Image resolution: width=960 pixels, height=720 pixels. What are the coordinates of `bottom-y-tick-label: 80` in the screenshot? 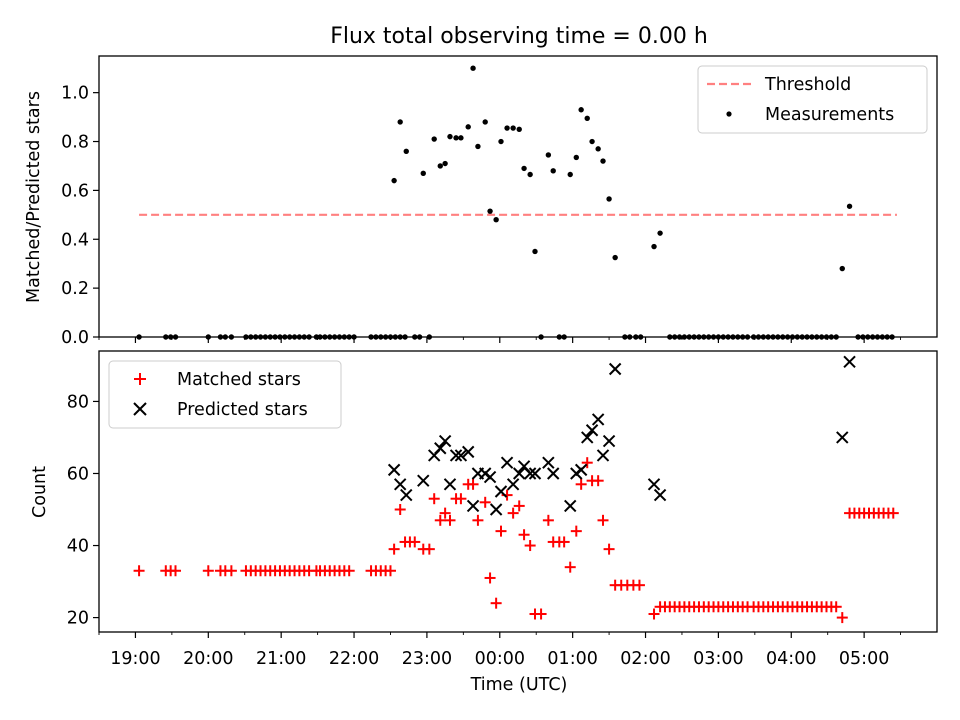 It's located at (78, 402).